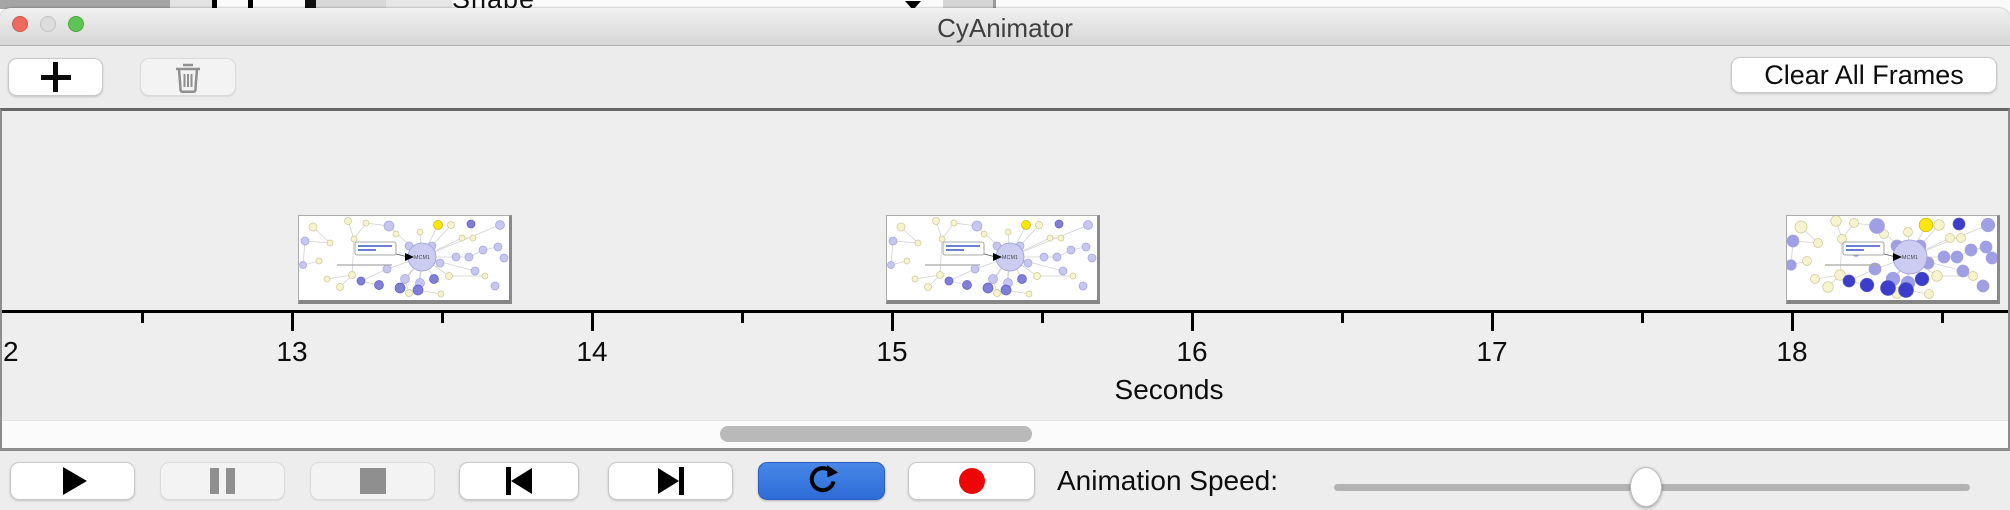  I want to click on plus-icon, so click(55, 77).